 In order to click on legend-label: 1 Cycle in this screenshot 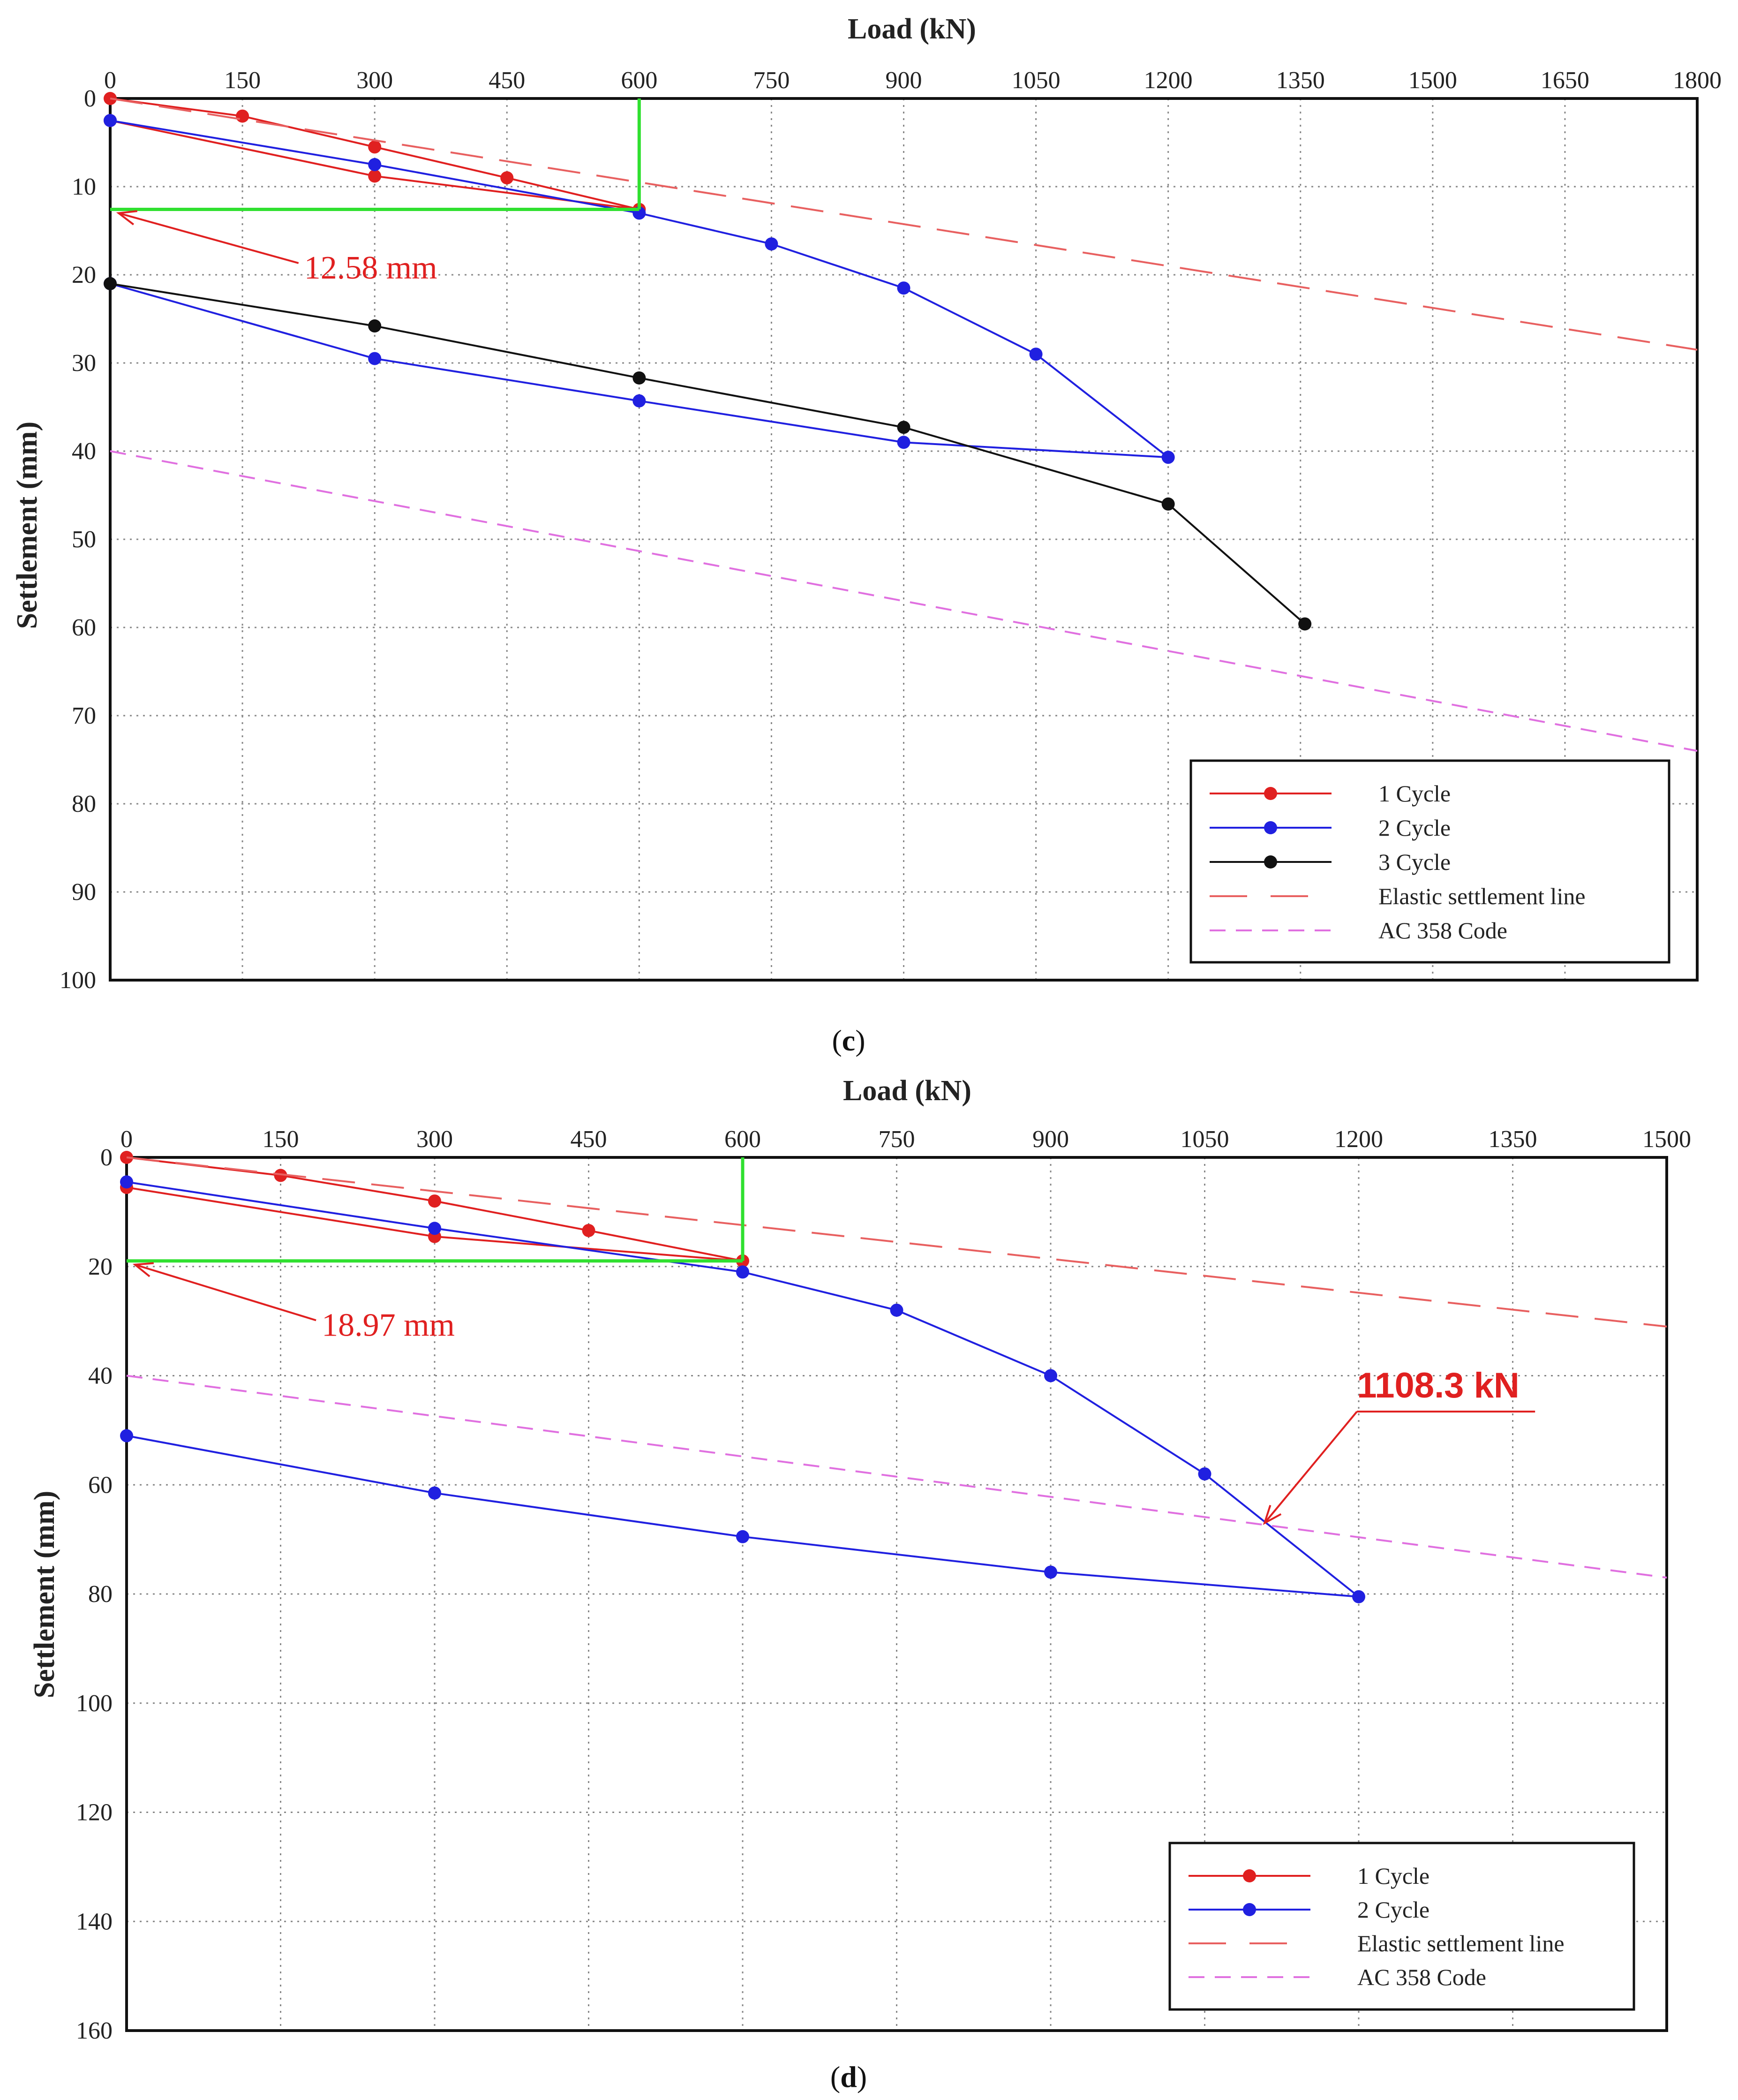, I will do `click(1393, 1876)`.